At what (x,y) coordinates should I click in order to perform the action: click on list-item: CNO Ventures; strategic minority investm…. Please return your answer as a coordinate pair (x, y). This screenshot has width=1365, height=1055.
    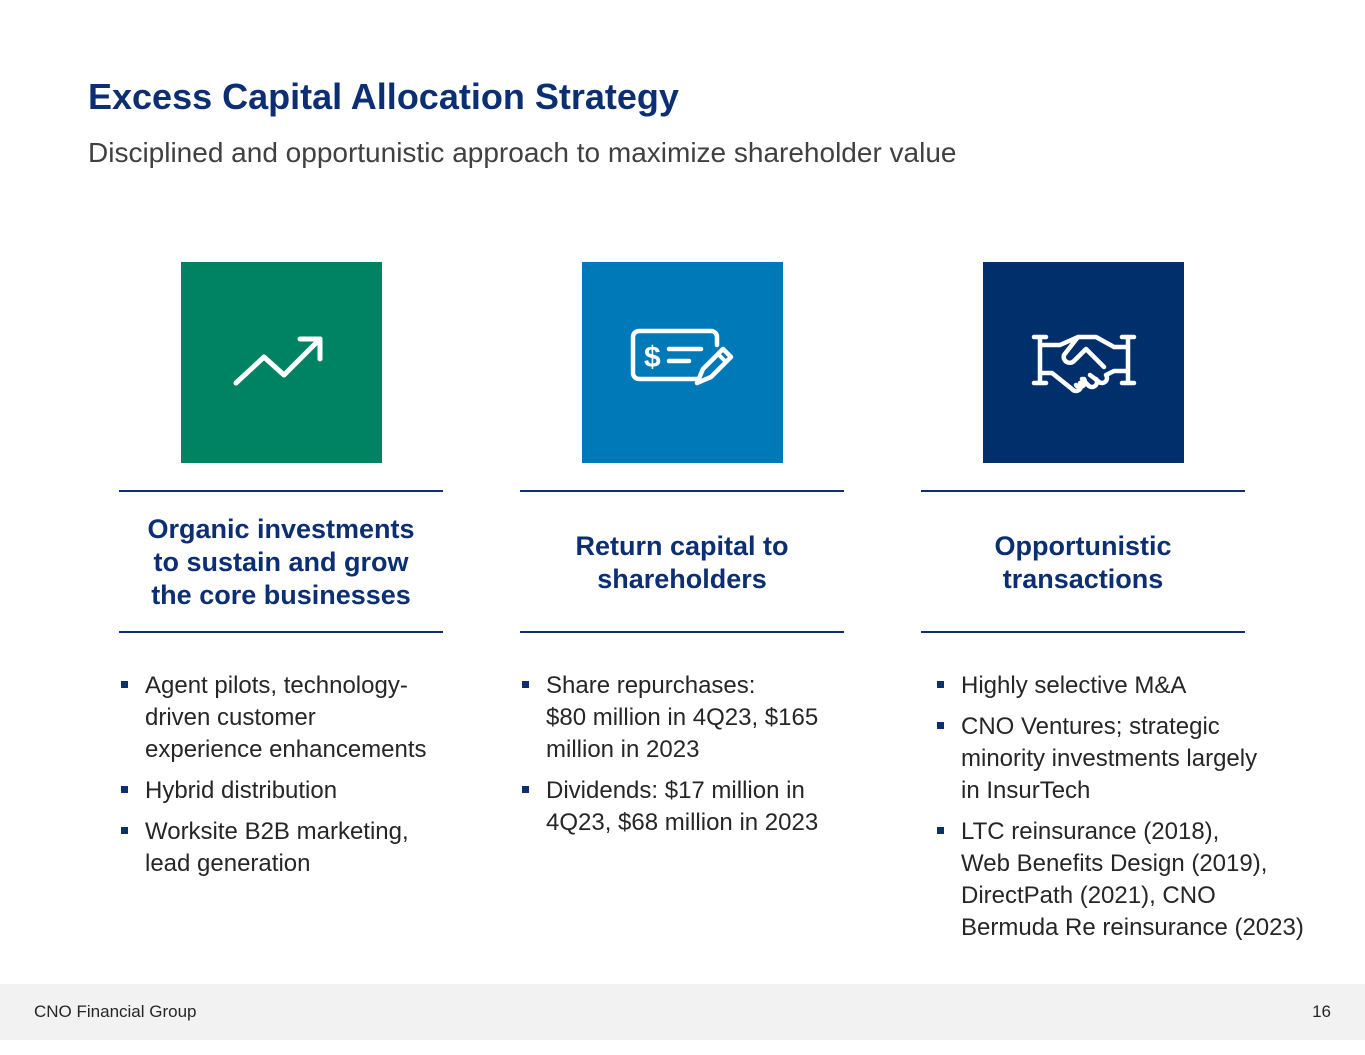
    Looking at the image, I should click on (1140, 759).